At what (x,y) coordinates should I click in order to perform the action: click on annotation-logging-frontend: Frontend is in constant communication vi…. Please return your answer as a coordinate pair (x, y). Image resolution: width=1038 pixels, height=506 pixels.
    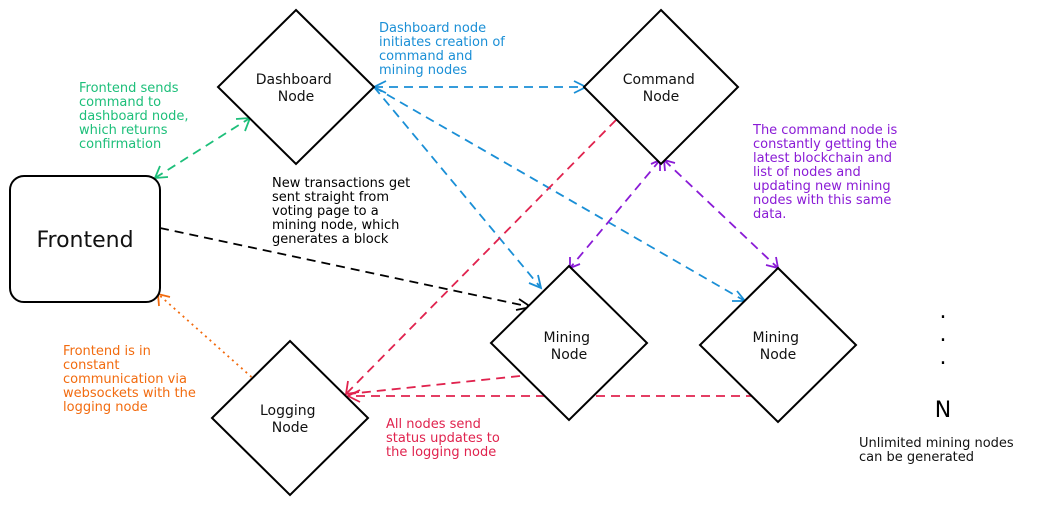
    Looking at the image, I should click on (131, 379).